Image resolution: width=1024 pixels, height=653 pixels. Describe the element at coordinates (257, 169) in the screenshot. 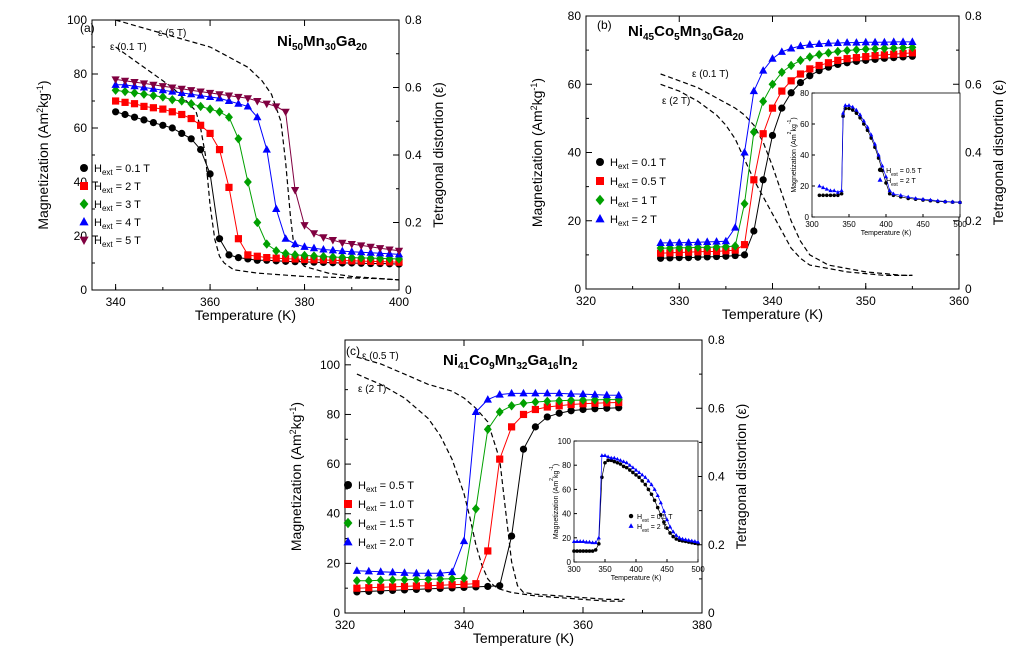

I see `series-line` at that location.